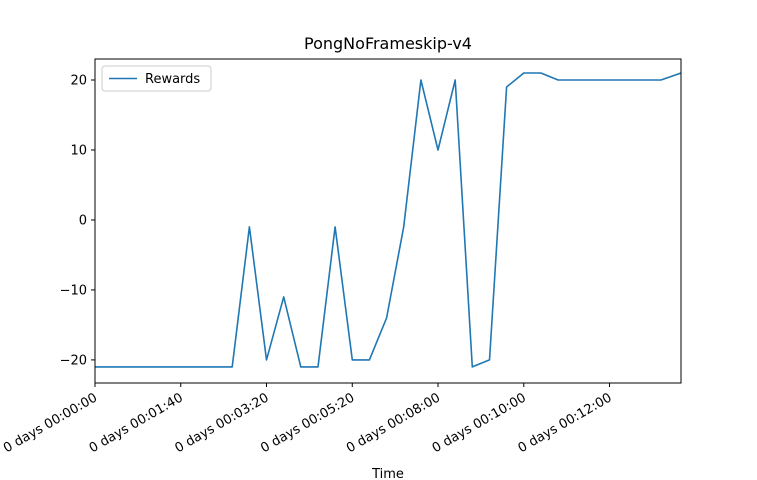 This screenshot has width=757, height=480. I want to click on y-tick-label: 0, so click(83, 220).